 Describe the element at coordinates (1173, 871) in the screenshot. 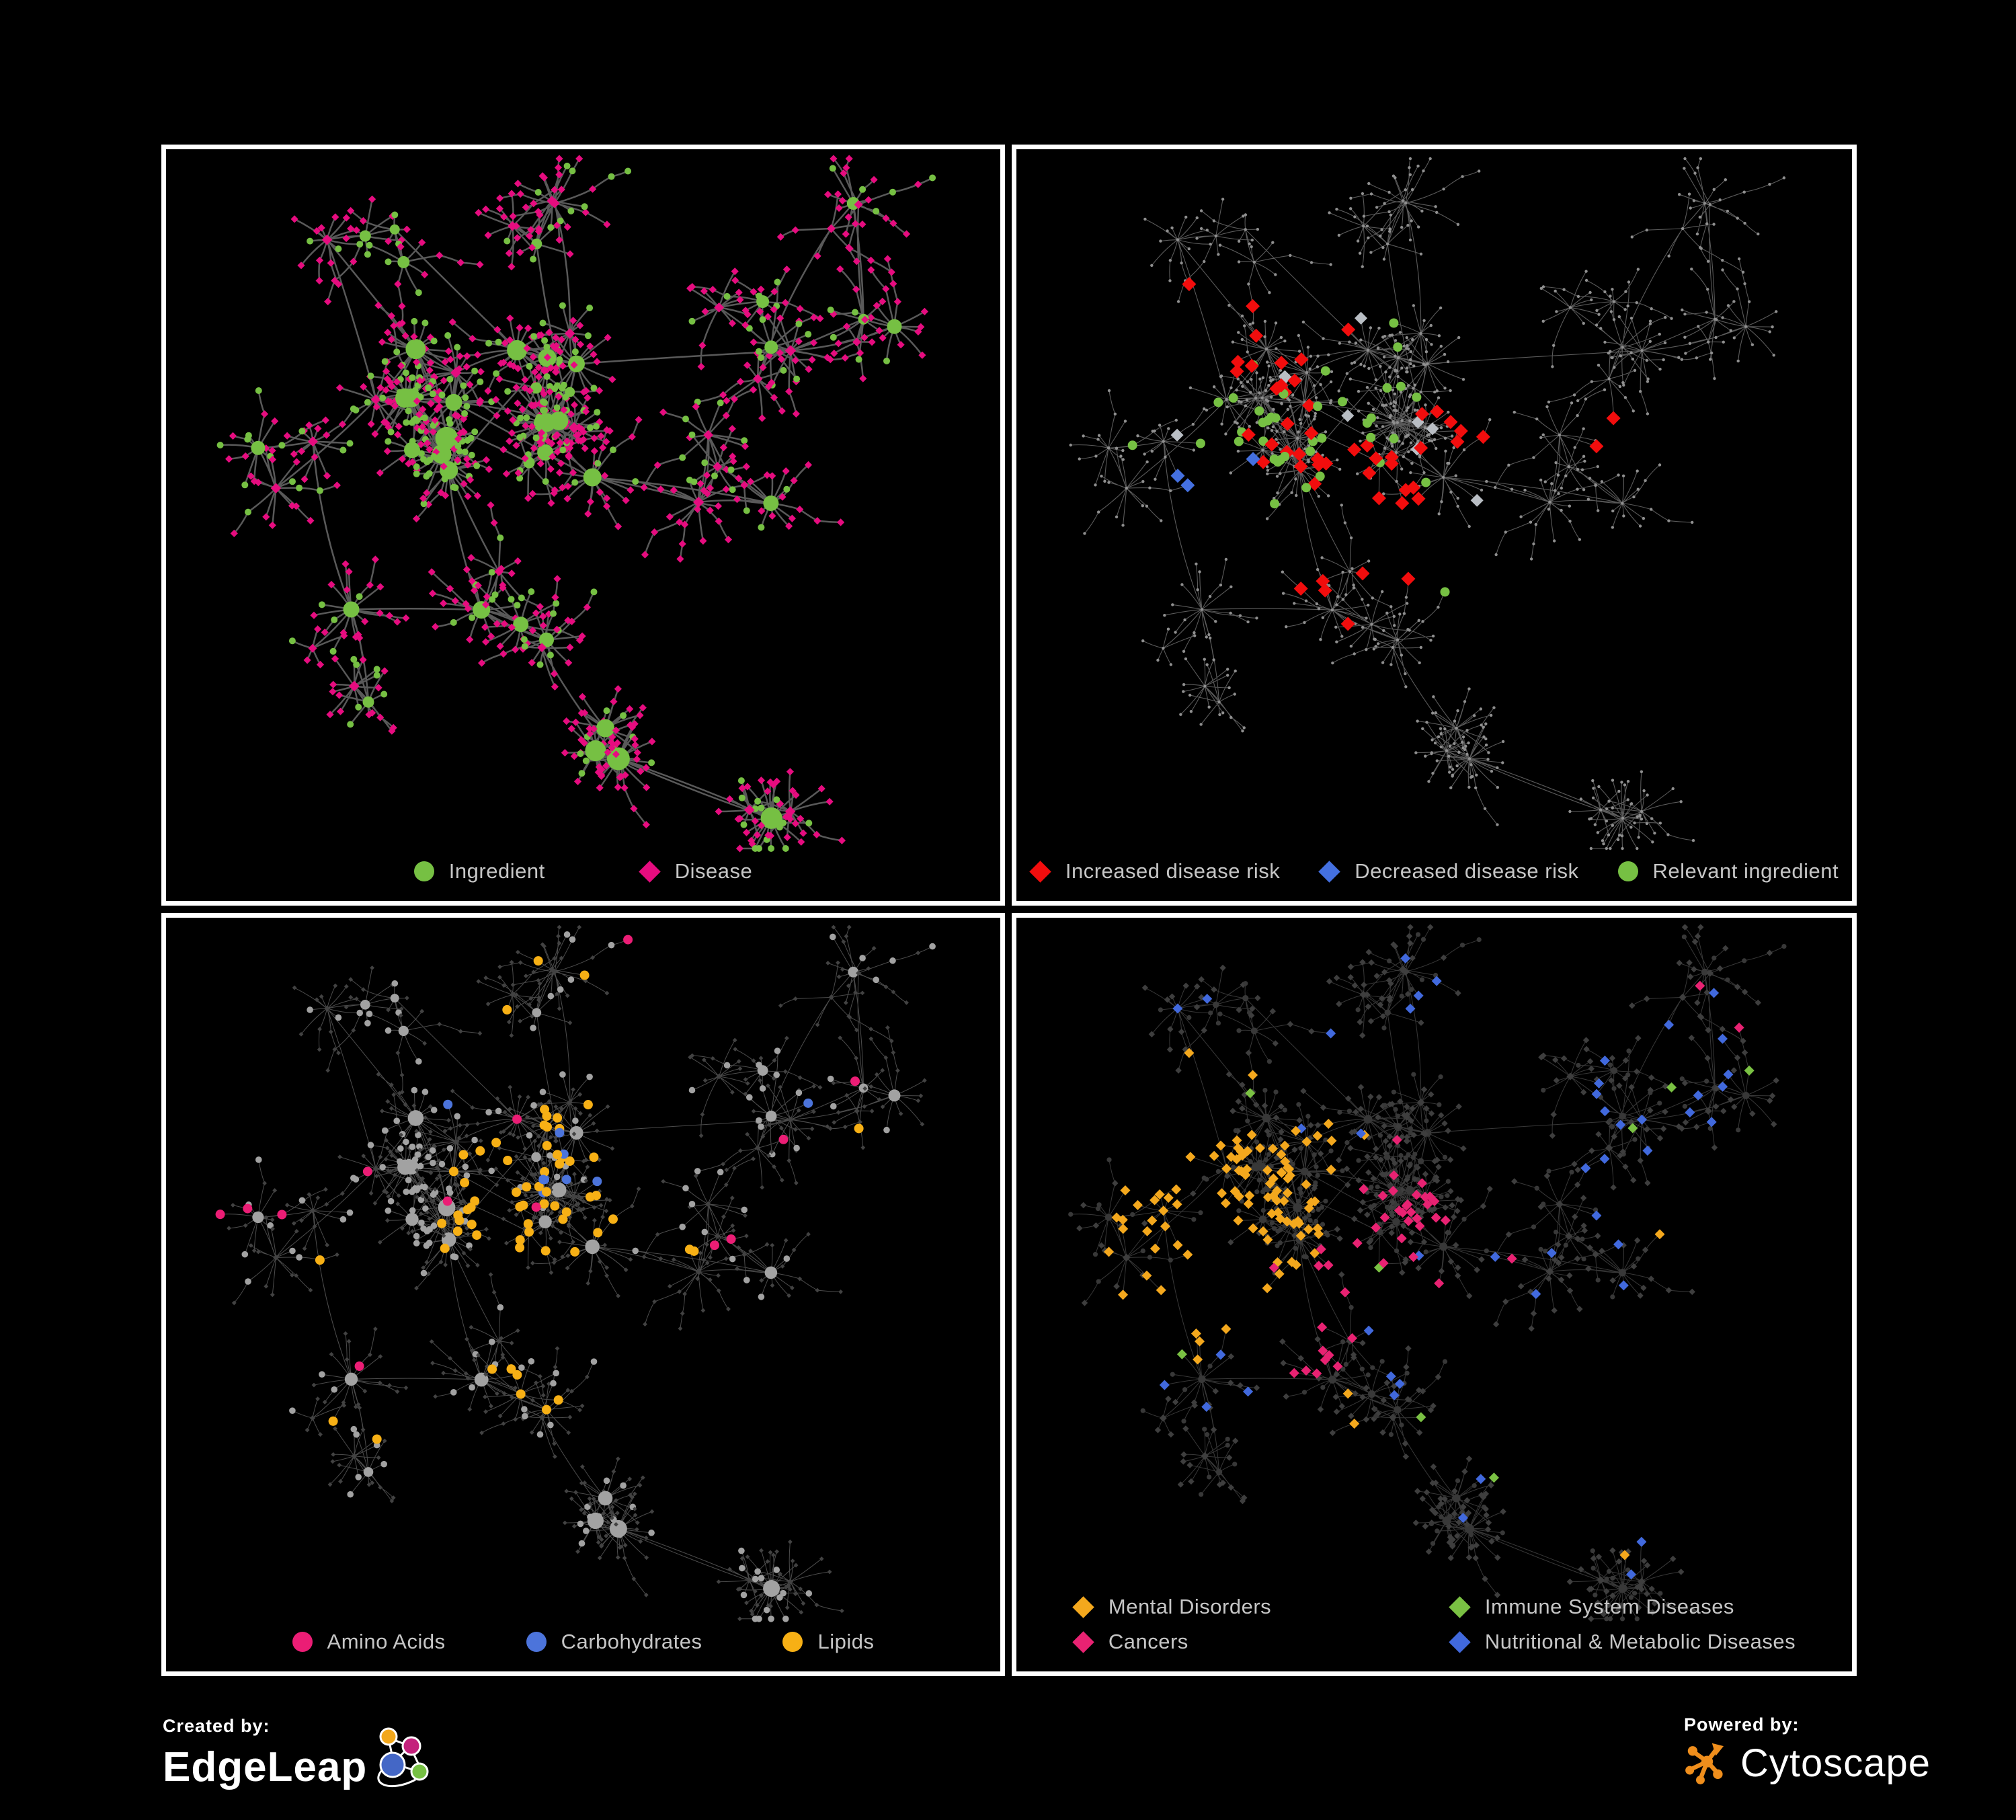

I see `legend-label-increased-disease-risk: Increased disease risk` at that location.